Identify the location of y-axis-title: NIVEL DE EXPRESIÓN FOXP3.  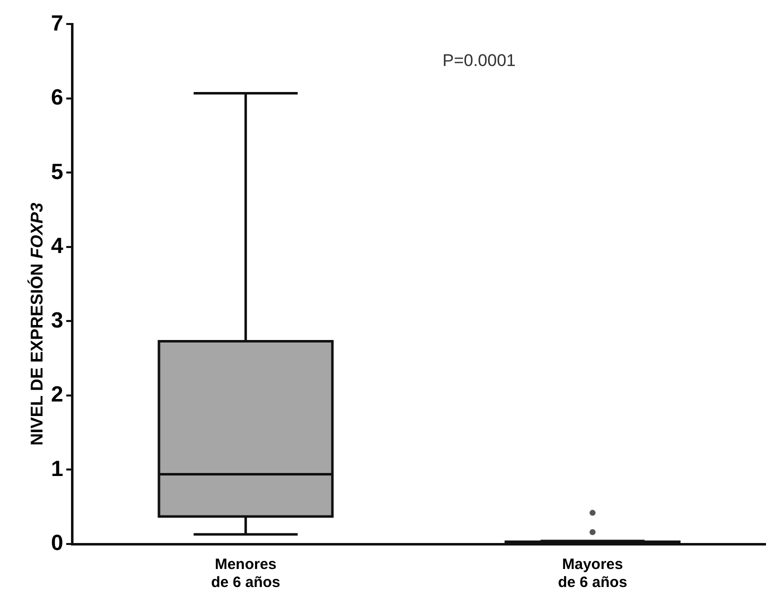
(36, 324).